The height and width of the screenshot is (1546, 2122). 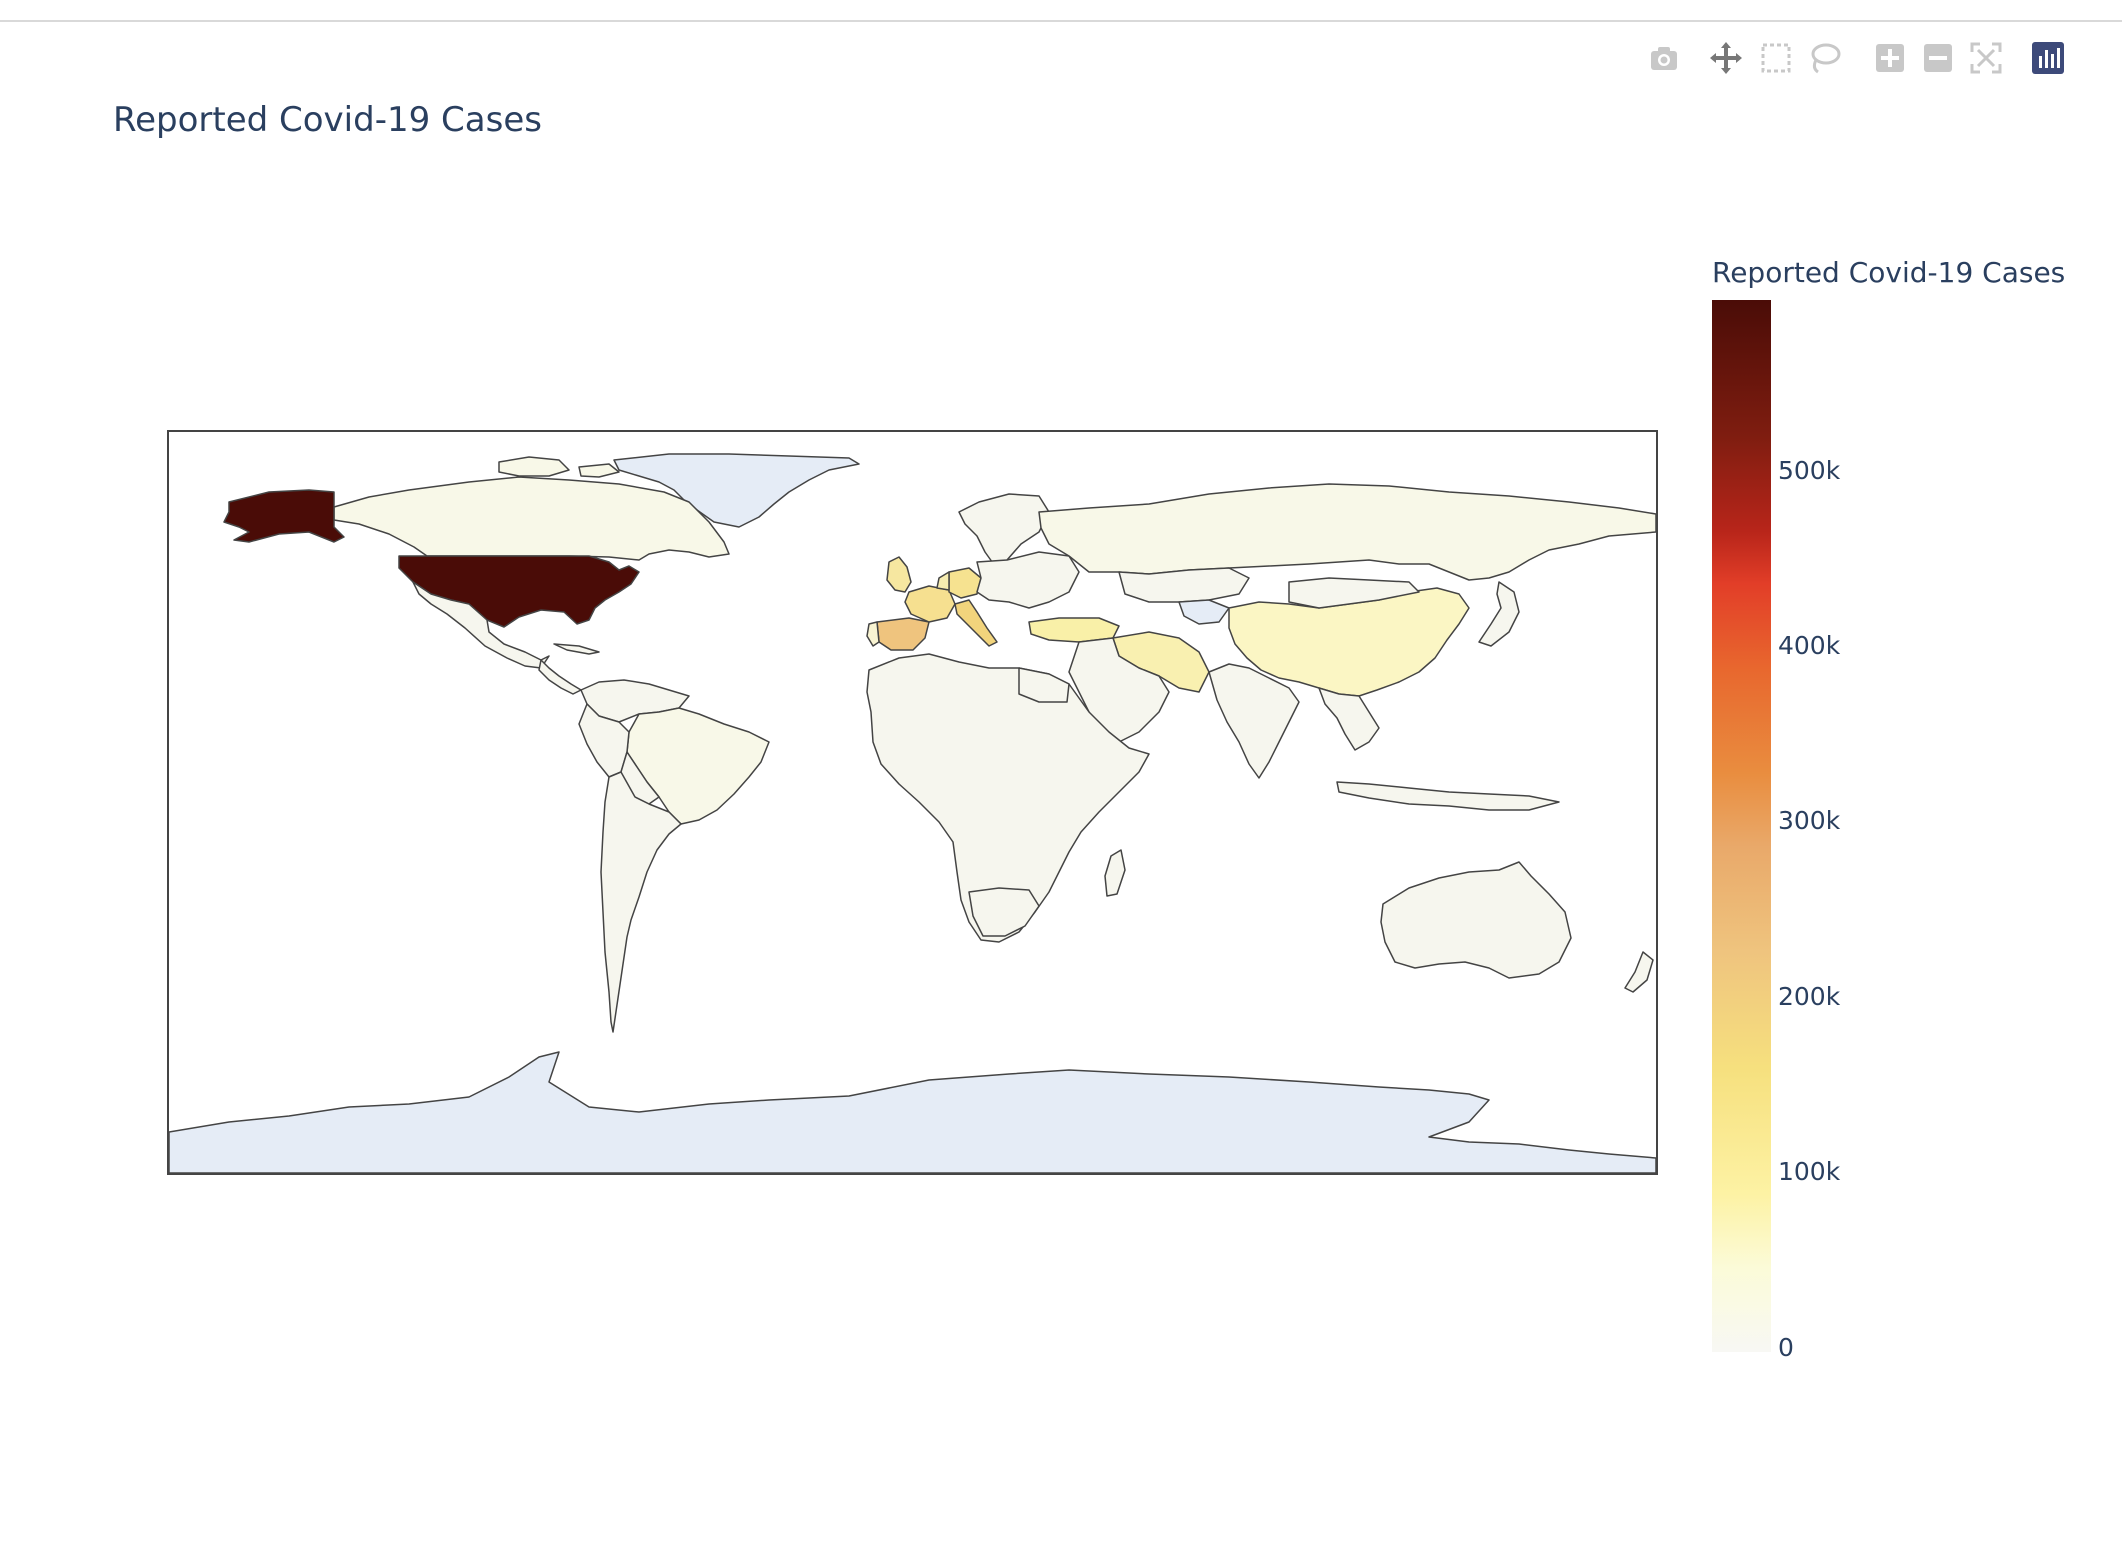 What do you see at coordinates (1741, 826) in the screenshot?
I see `colorbar` at bounding box center [1741, 826].